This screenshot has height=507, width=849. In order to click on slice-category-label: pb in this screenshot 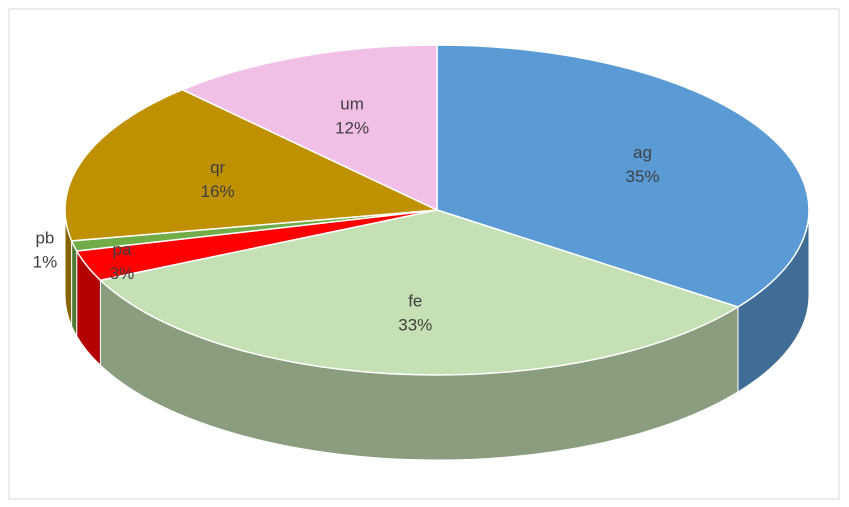, I will do `click(44, 237)`.